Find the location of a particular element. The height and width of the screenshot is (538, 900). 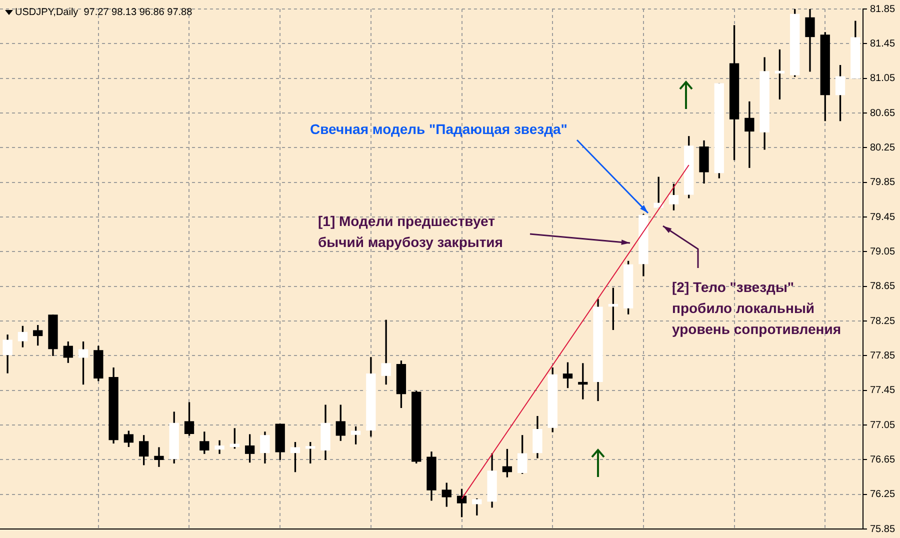

y-tick-label: 81.05 is located at coordinates (883, 78).